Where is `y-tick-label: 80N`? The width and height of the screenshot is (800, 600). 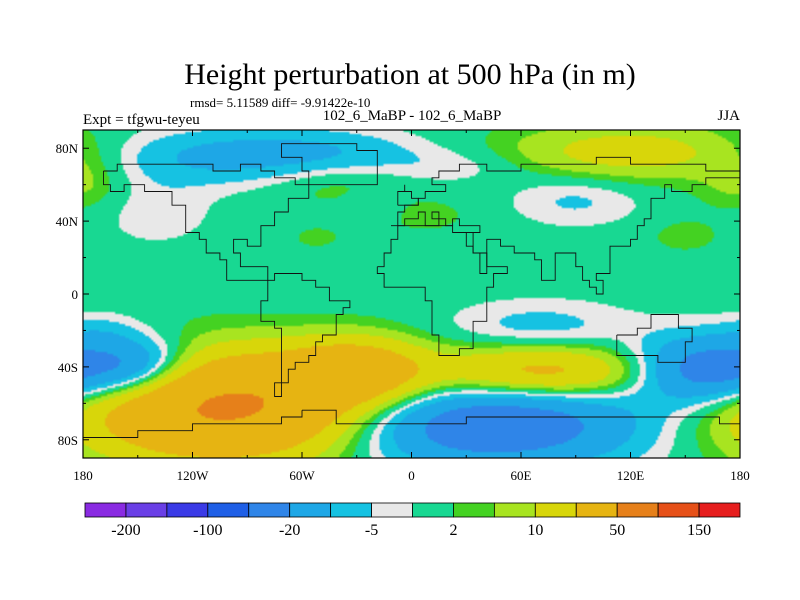
y-tick-label: 80N is located at coordinates (67, 148).